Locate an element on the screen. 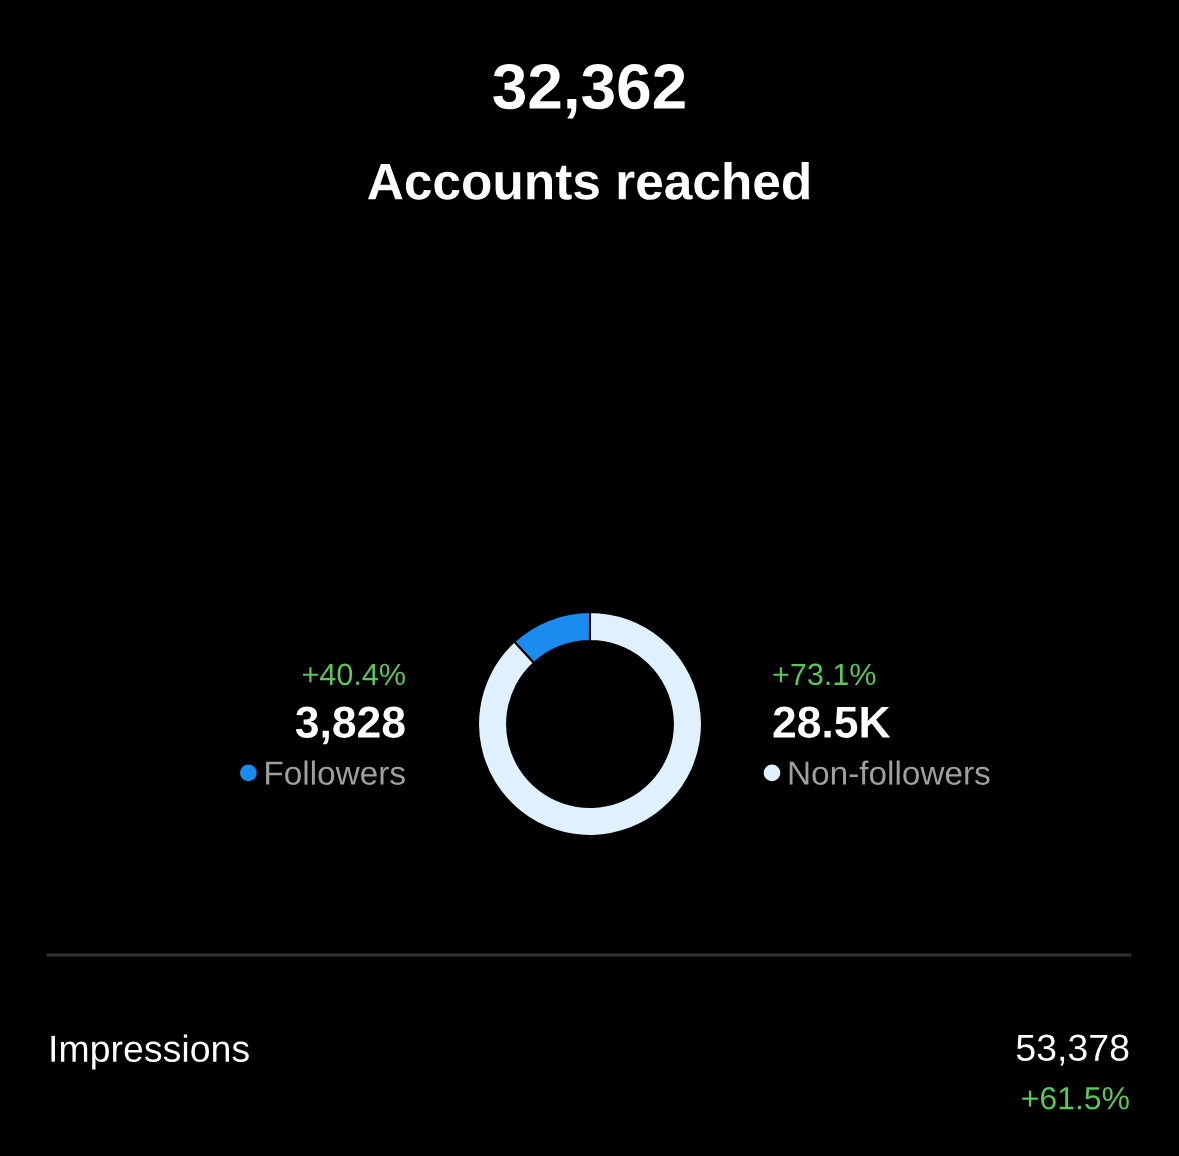  data-label: 28.5K is located at coordinates (832, 722).